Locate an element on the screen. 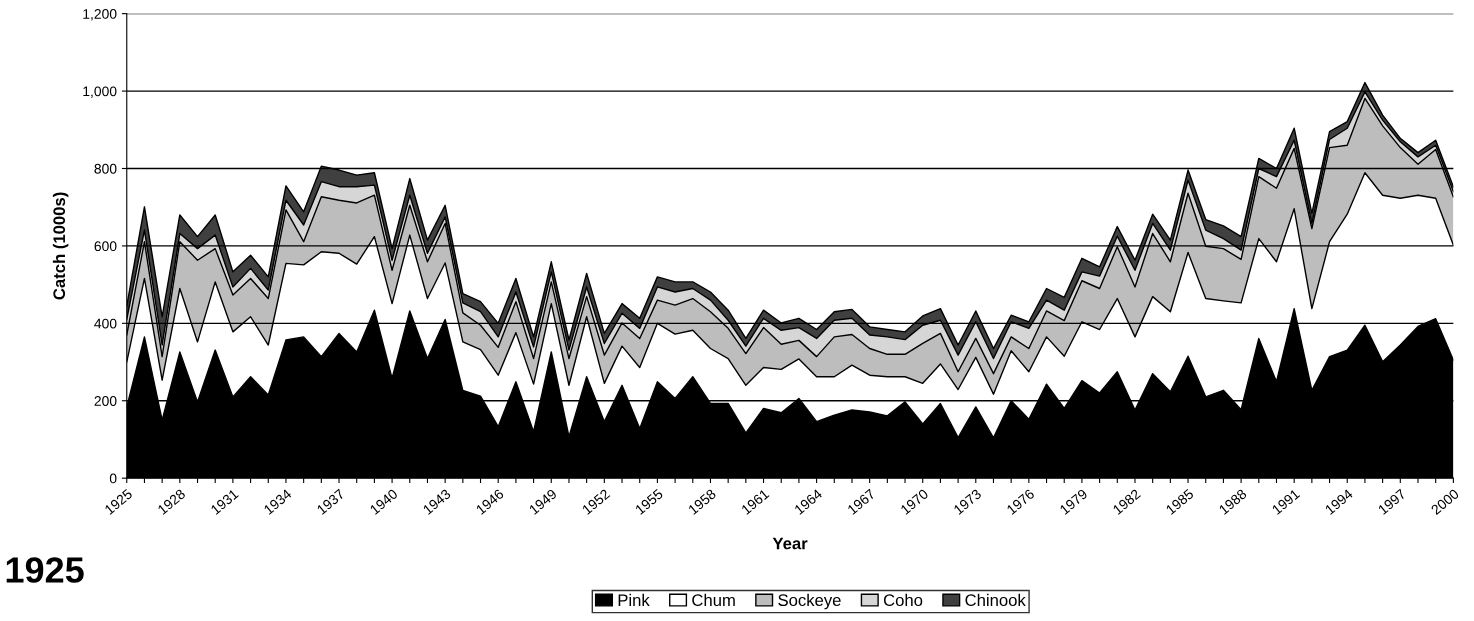  y-tick-label: 0 is located at coordinates (113, 478).